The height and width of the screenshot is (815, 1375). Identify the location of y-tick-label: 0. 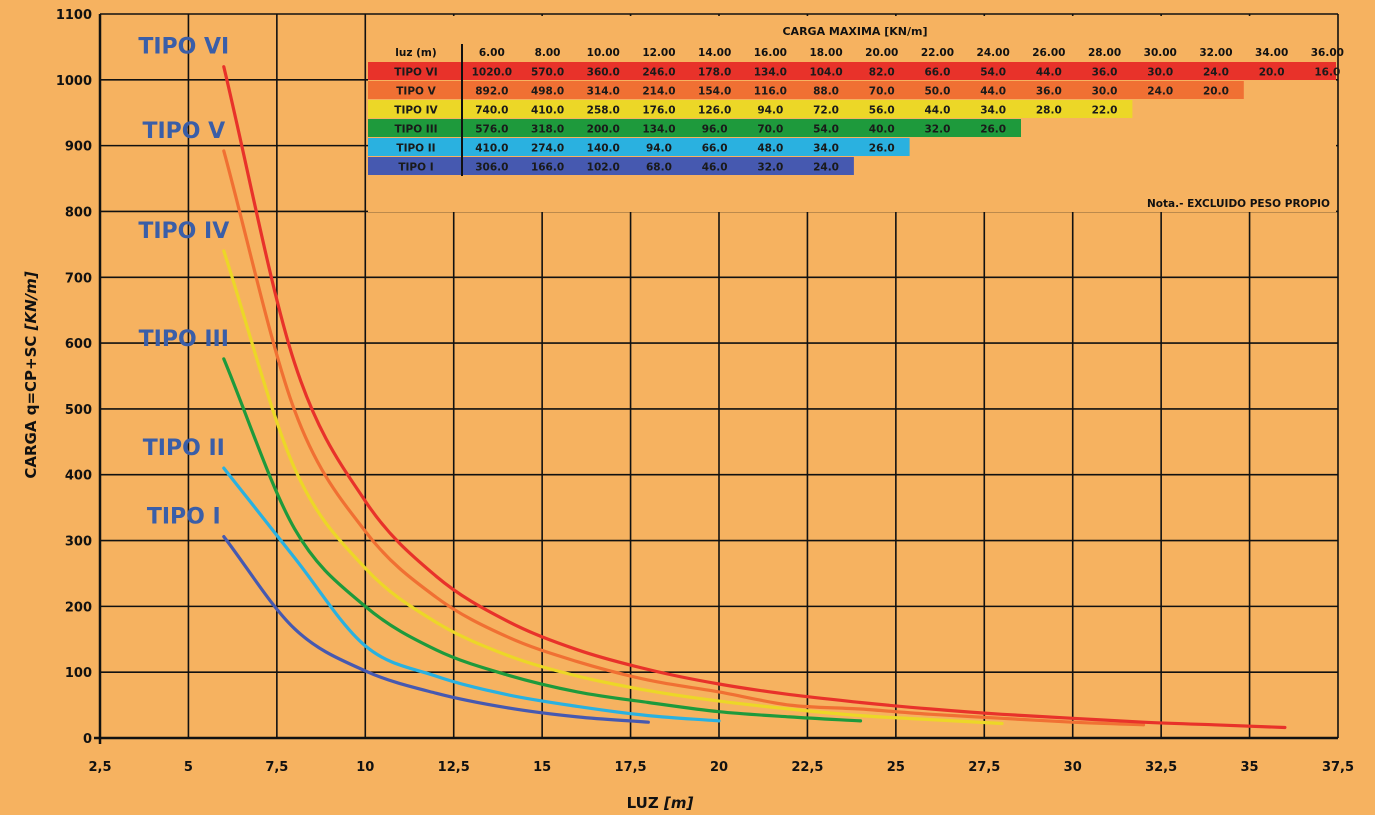
(87, 739).